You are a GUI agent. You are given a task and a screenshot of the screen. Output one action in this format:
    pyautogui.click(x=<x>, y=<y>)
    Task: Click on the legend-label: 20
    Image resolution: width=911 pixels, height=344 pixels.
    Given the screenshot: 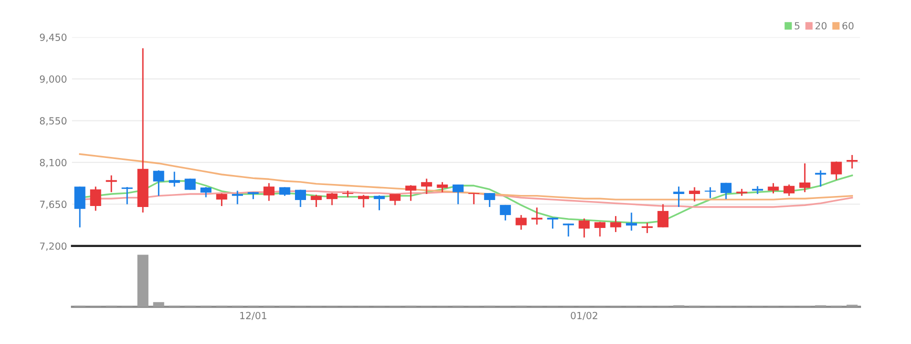 What is the action you would take?
    pyautogui.click(x=821, y=26)
    